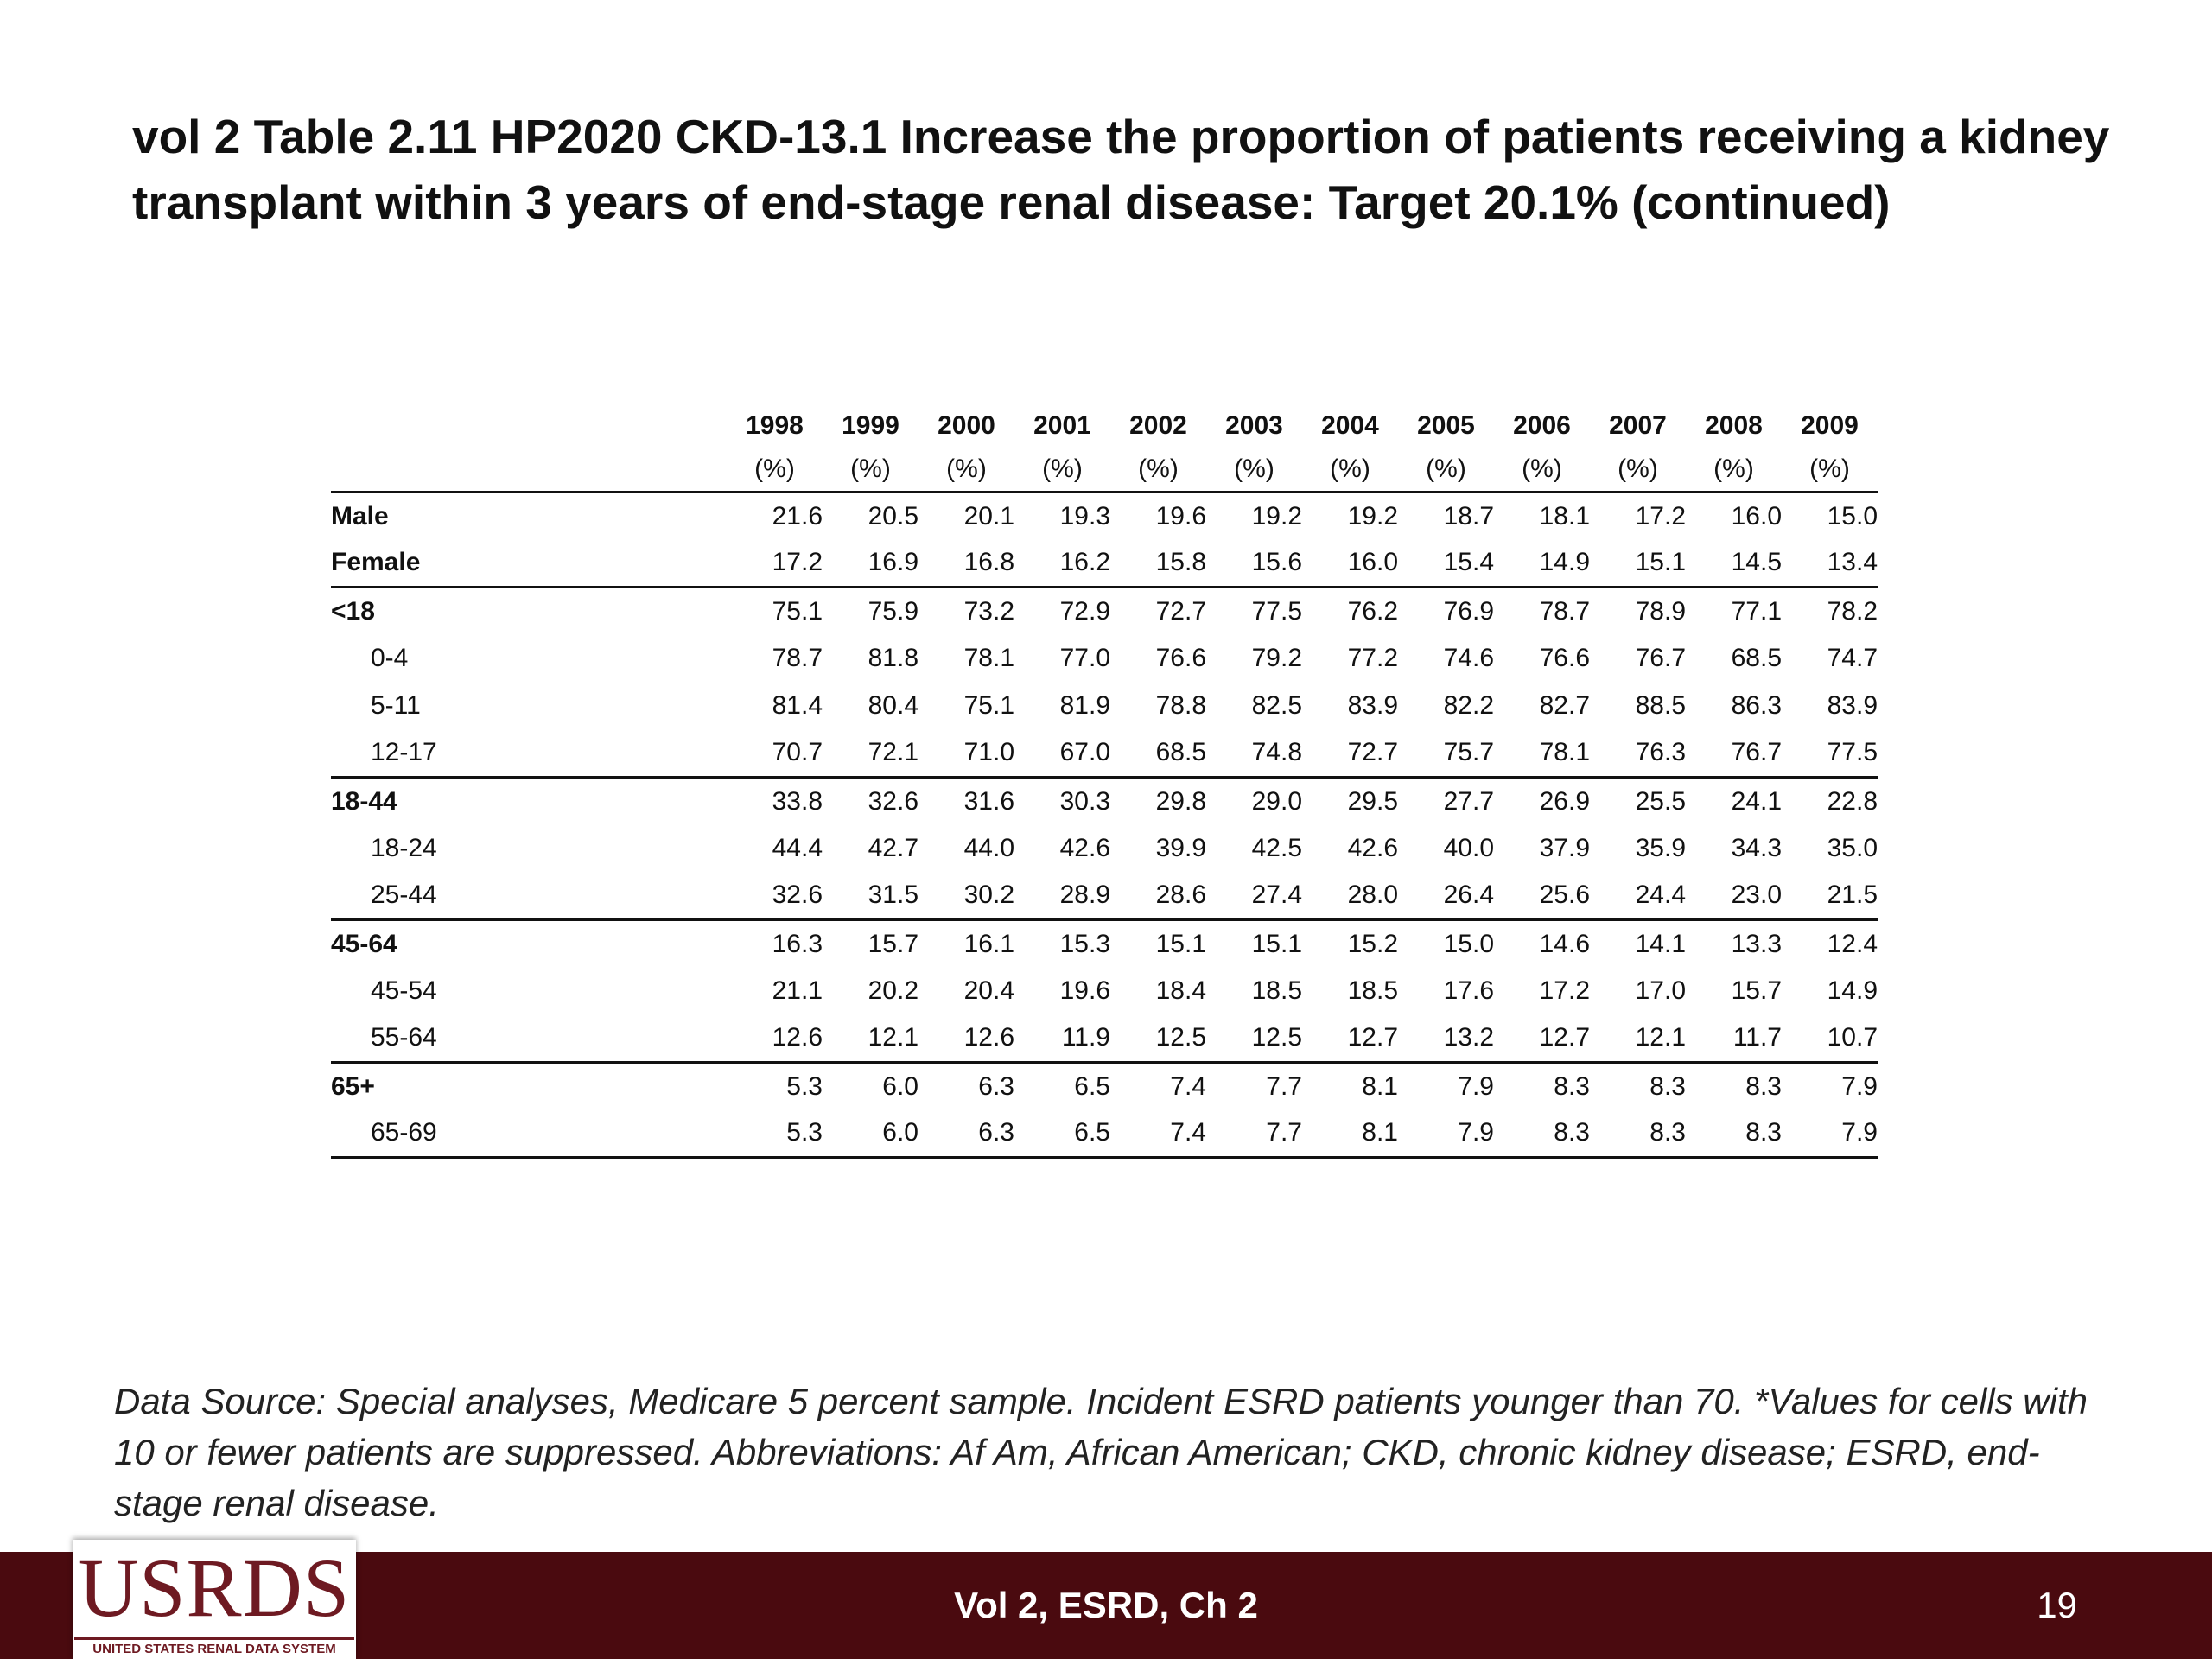 The height and width of the screenshot is (1659, 2212). What do you see at coordinates (870, 1134) in the screenshot?
I see `table-cell: 6.0` at bounding box center [870, 1134].